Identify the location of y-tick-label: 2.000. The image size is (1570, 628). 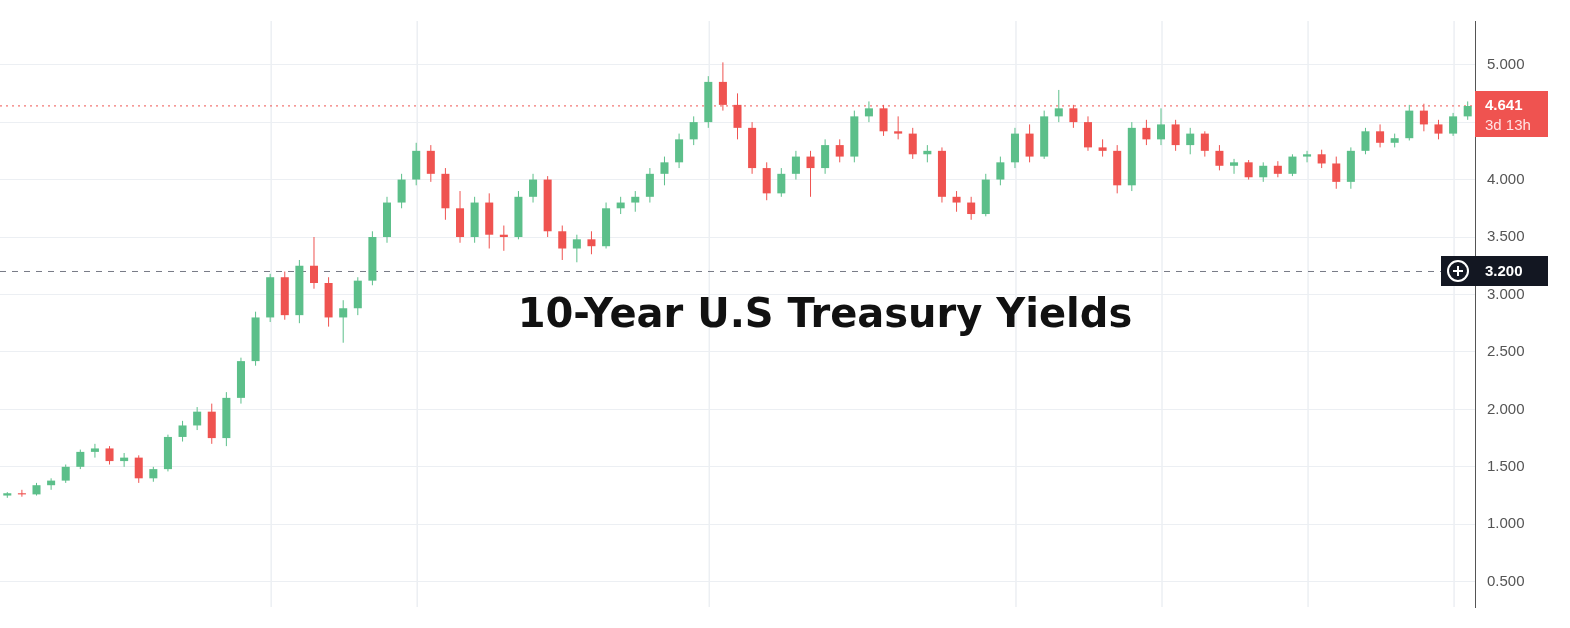
(1506, 408).